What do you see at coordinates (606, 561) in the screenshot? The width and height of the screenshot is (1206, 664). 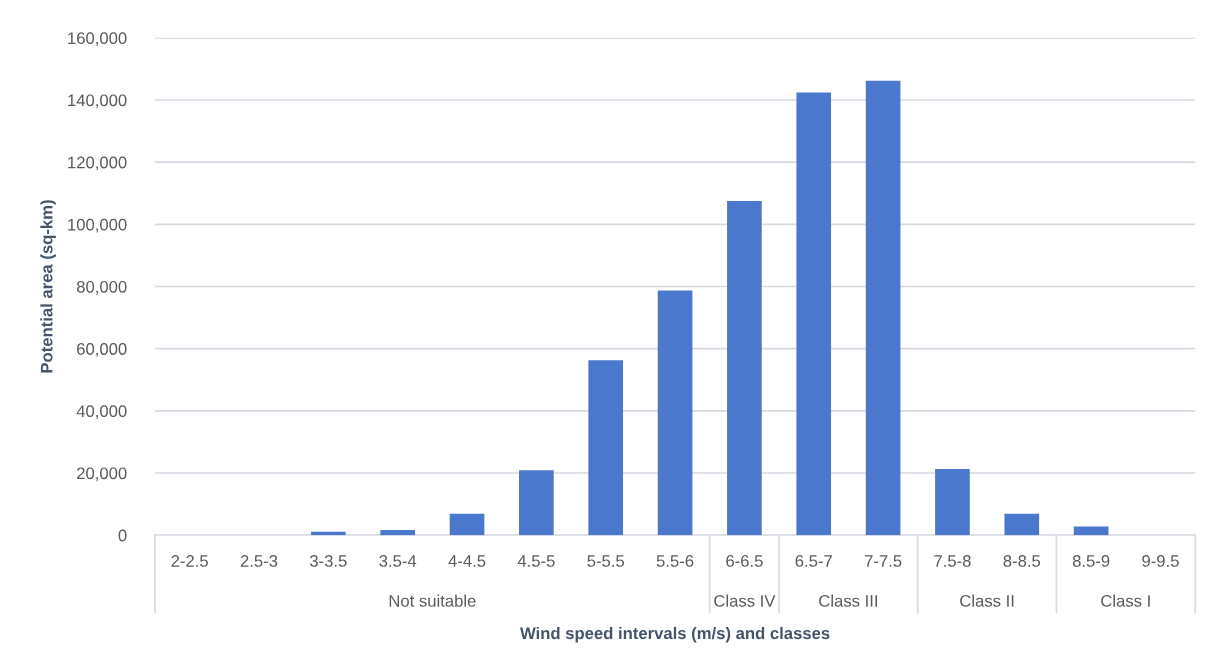 I see `x-tick-label: 5-5.5` at bounding box center [606, 561].